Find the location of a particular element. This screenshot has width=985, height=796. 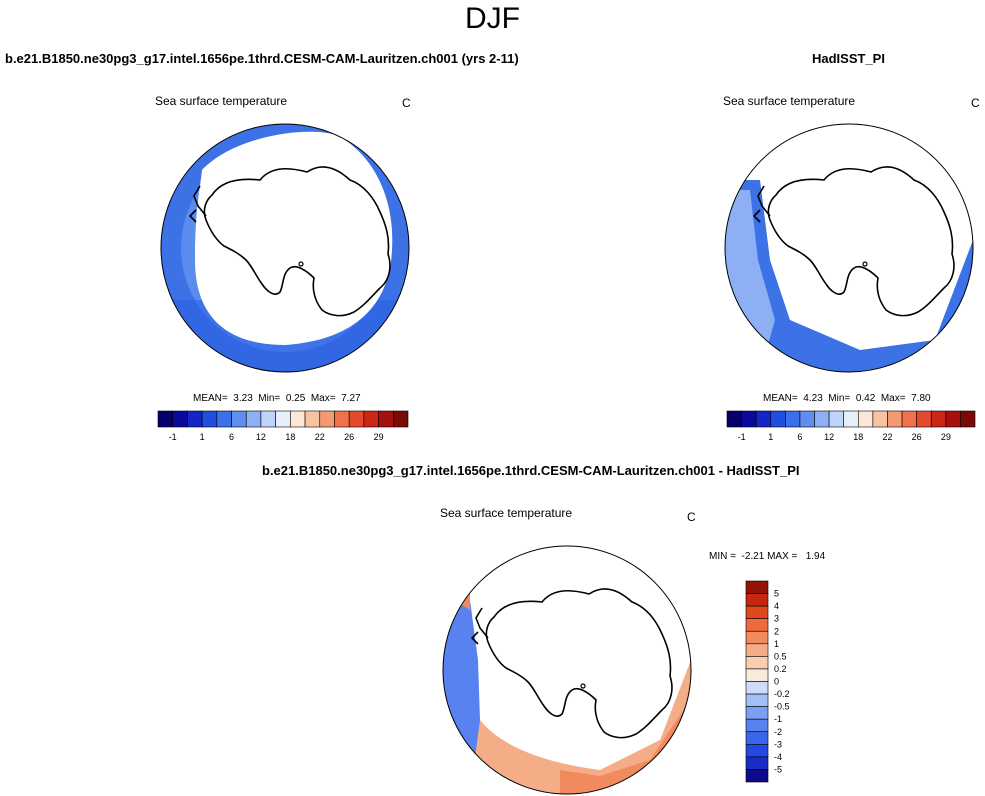

diff-colorbar-tick-label: -2 is located at coordinates (778, 732).